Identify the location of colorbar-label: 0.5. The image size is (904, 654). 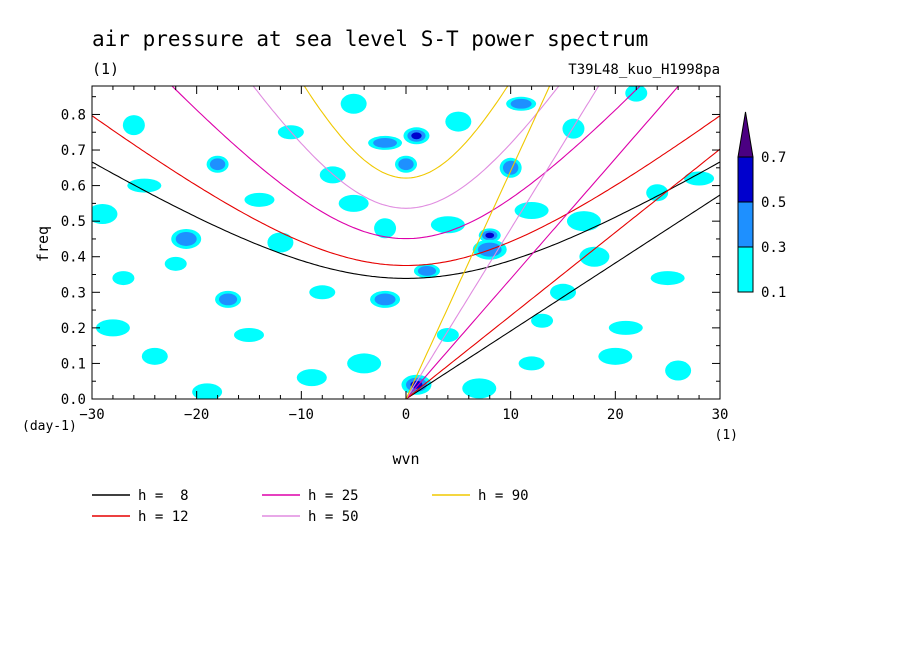
(773, 203).